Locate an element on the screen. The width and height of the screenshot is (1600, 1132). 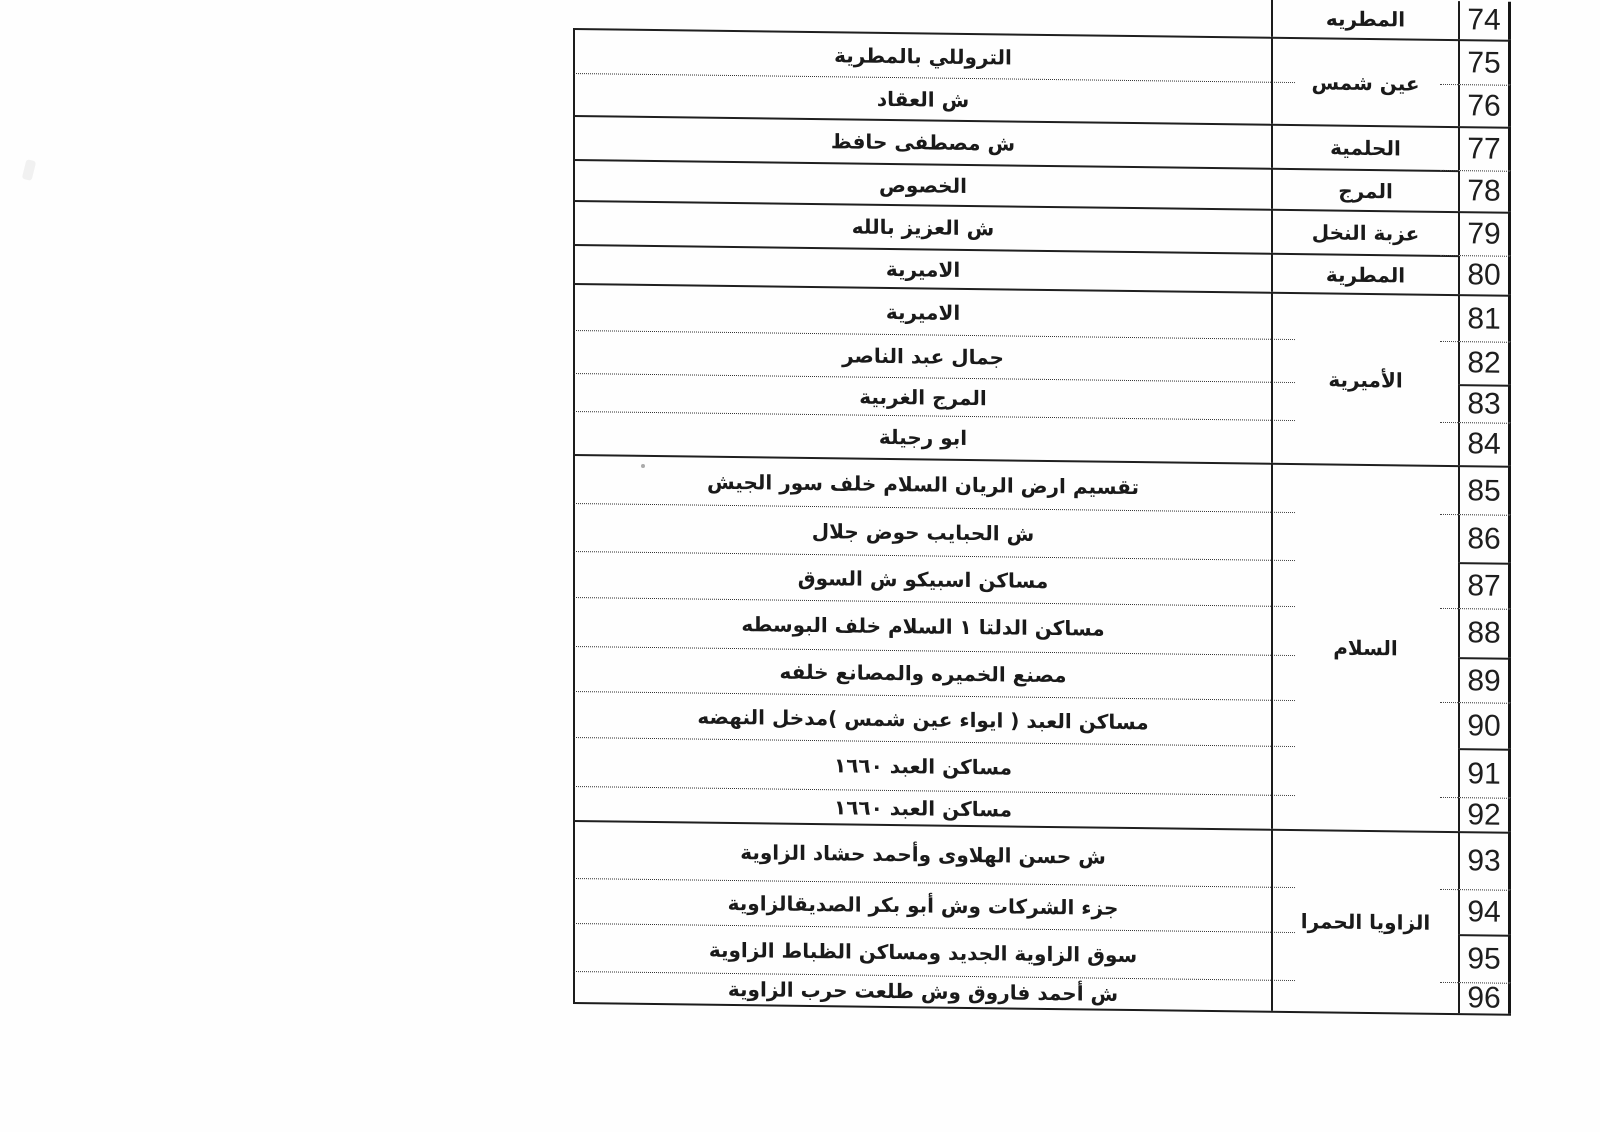
district-cell: الزاويا الحمرا is located at coordinates (1364, 921).